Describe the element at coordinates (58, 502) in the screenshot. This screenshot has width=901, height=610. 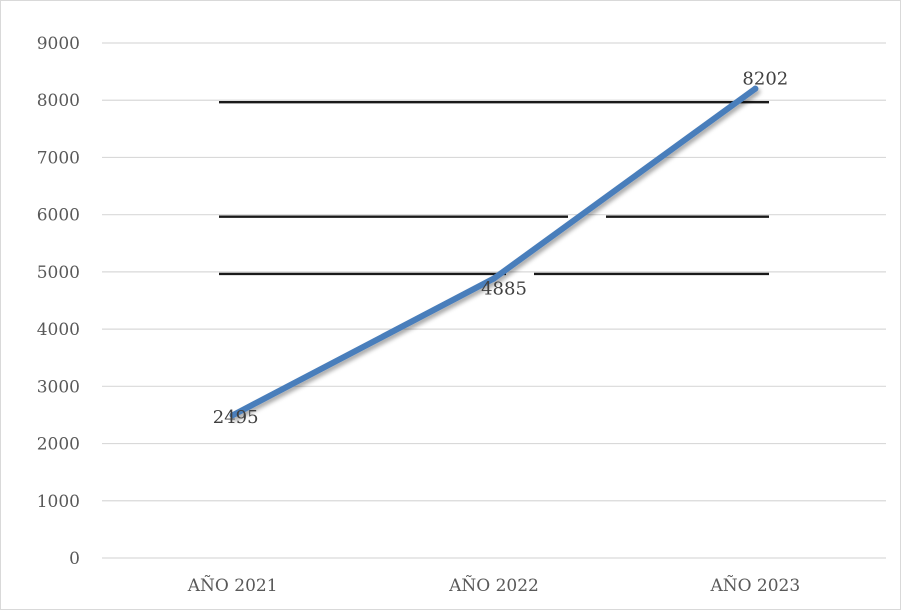
I see `y-tick-label: 1000` at that location.